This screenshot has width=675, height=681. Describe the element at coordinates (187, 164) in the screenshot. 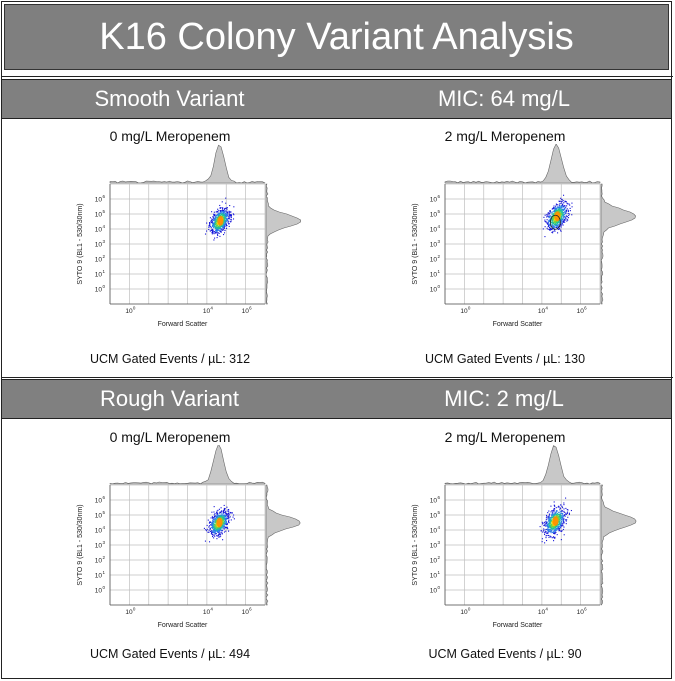

I see `x-histogram` at that location.